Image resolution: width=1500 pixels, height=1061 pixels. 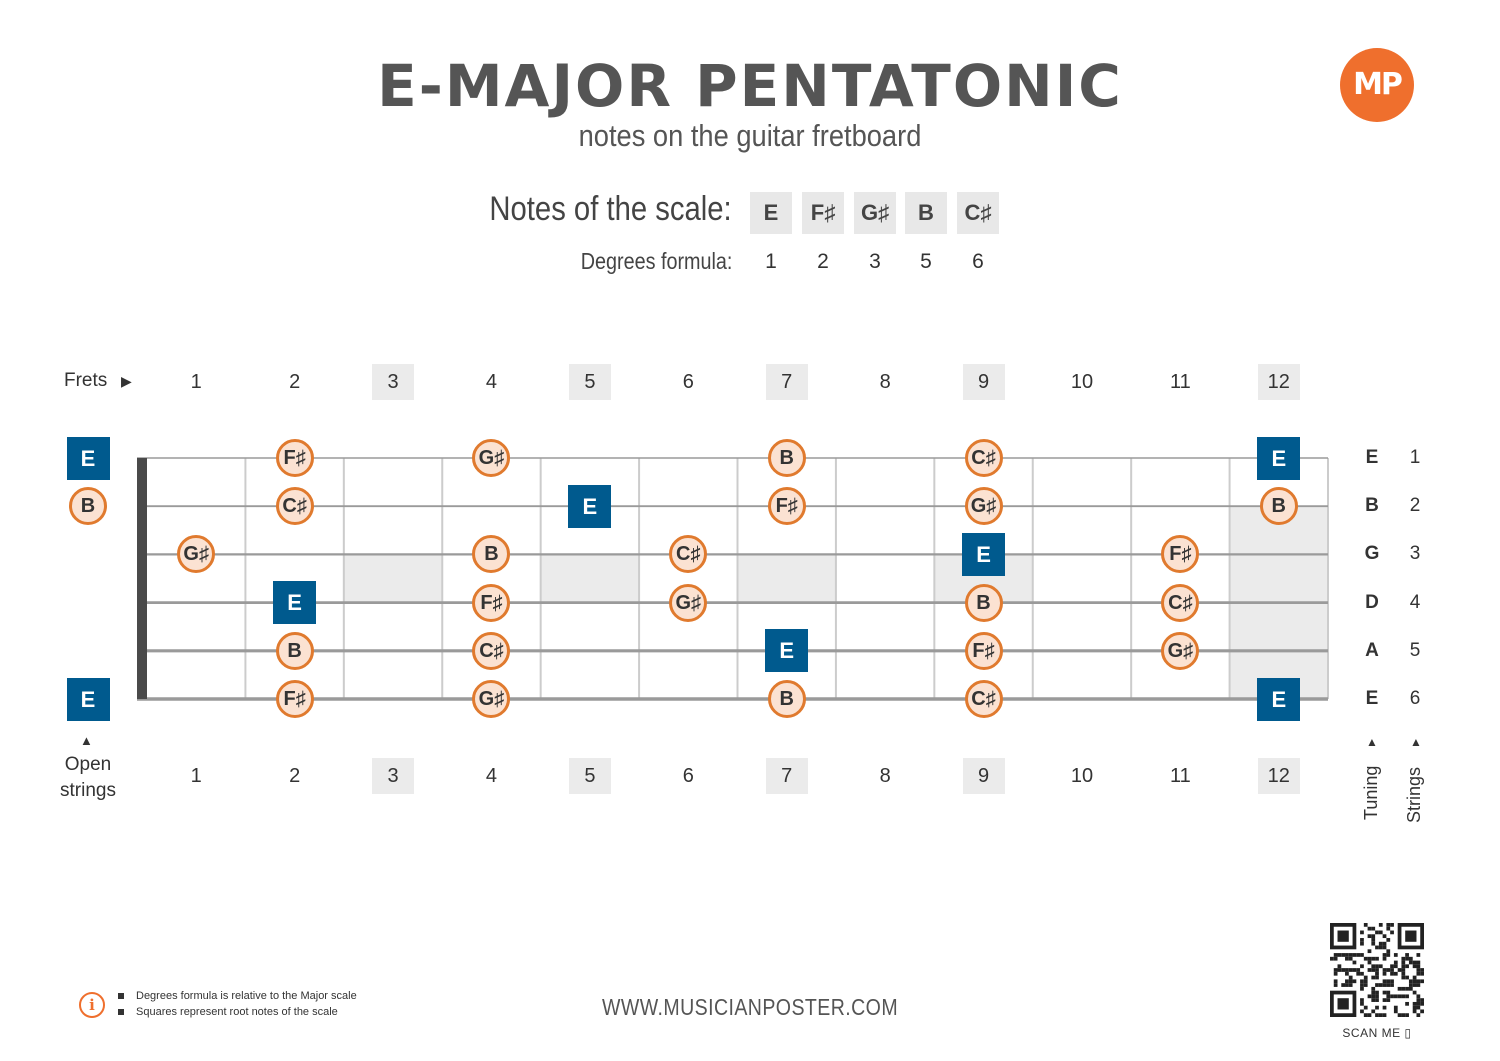 I want to click on frets-arrow-icon: ▶, so click(x=126, y=381).